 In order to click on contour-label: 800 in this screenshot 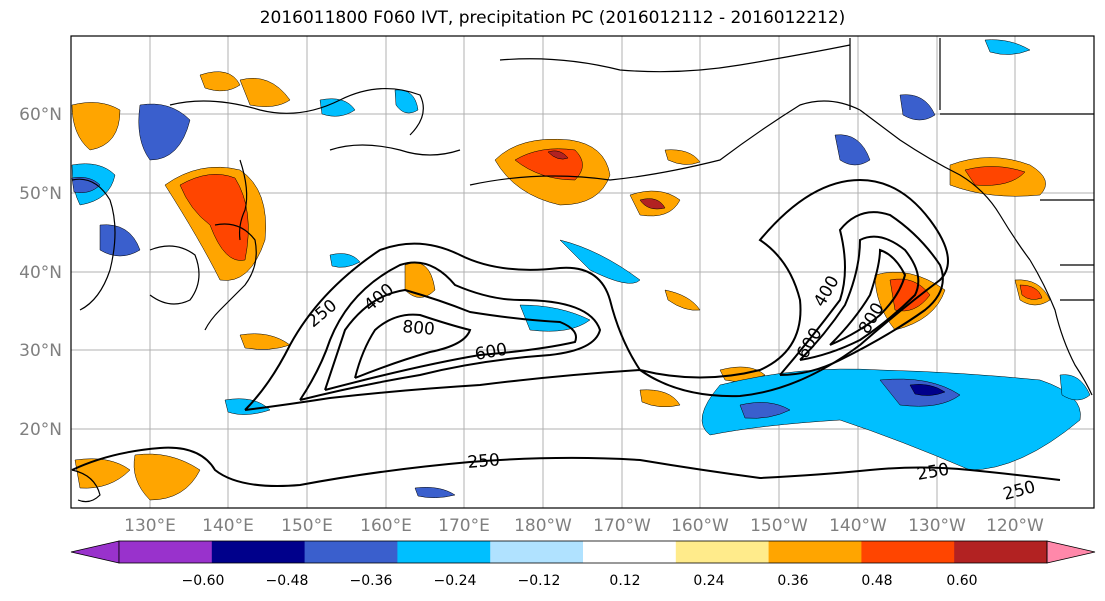, I will do `click(419, 328)`.